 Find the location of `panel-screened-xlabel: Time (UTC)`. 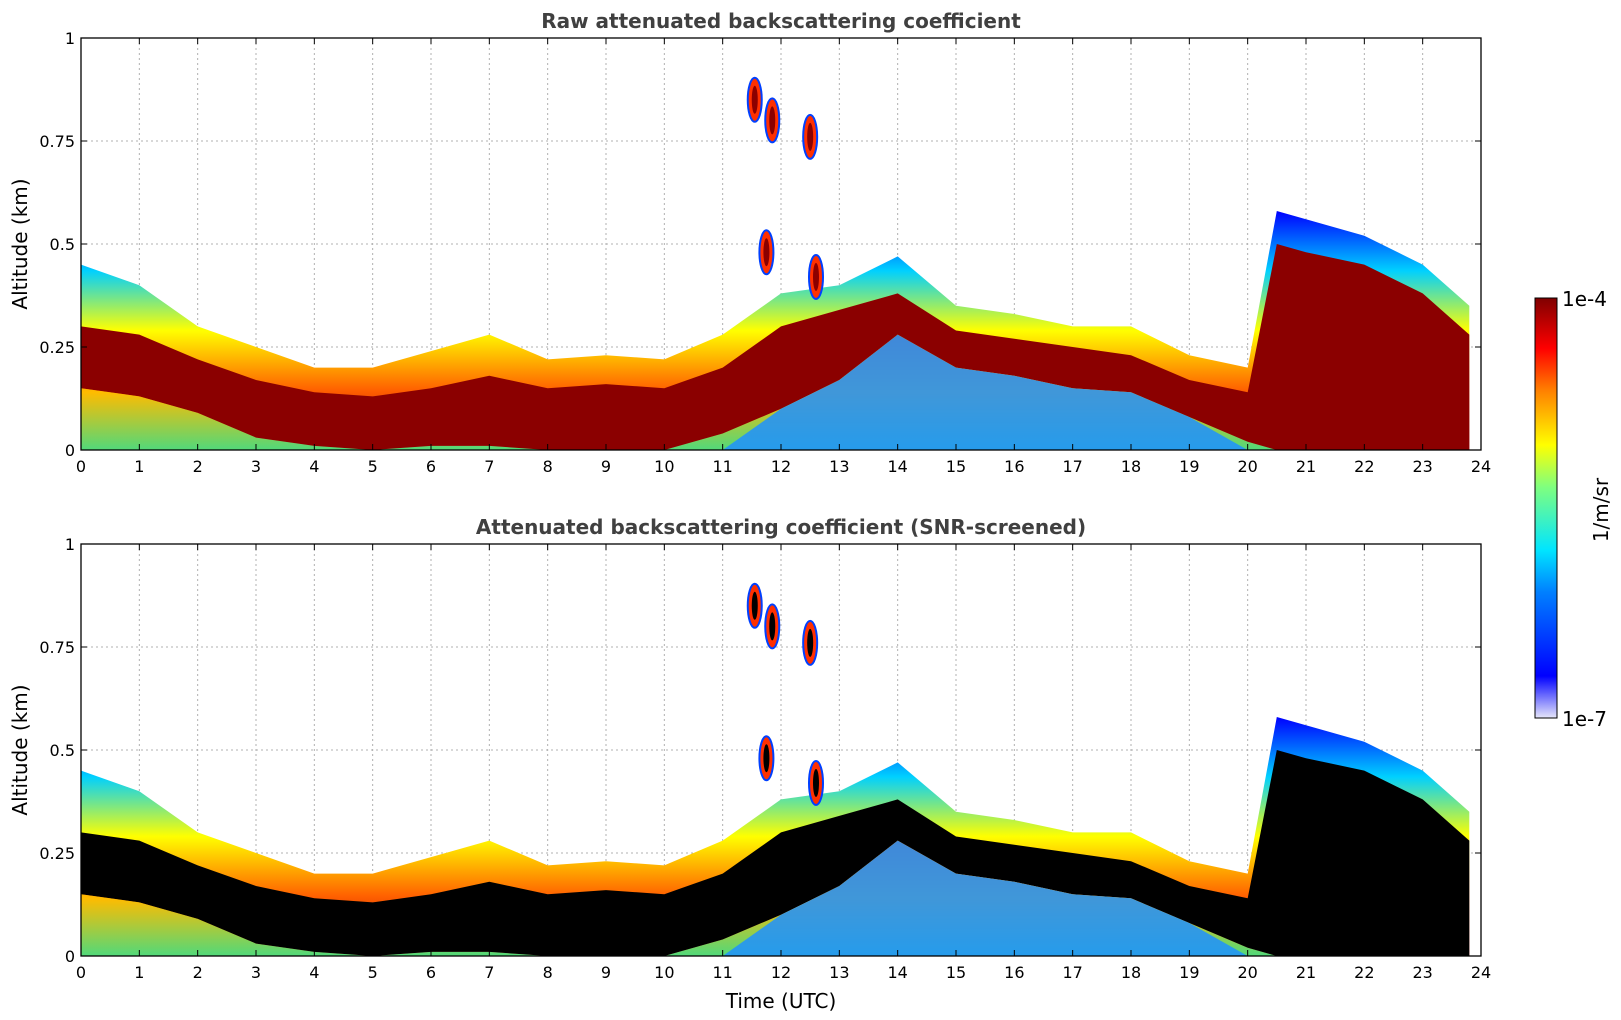

panel-screened-xlabel: Time (UTC) is located at coordinates (781, 1001).